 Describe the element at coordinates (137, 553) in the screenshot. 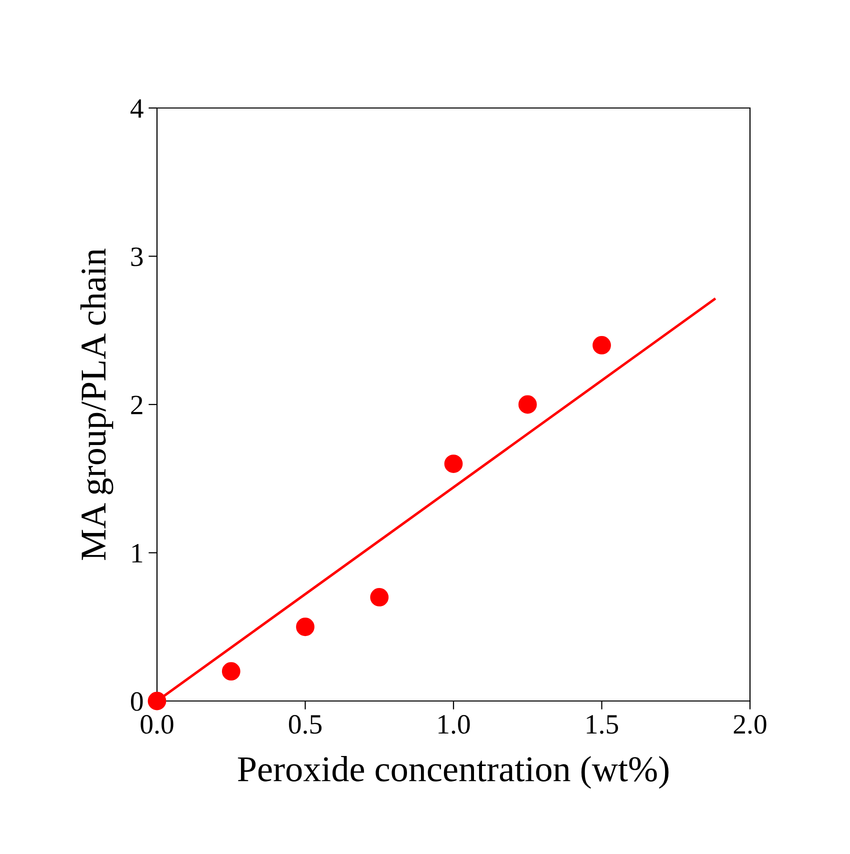

I see `y-tick-label: 1` at that location.